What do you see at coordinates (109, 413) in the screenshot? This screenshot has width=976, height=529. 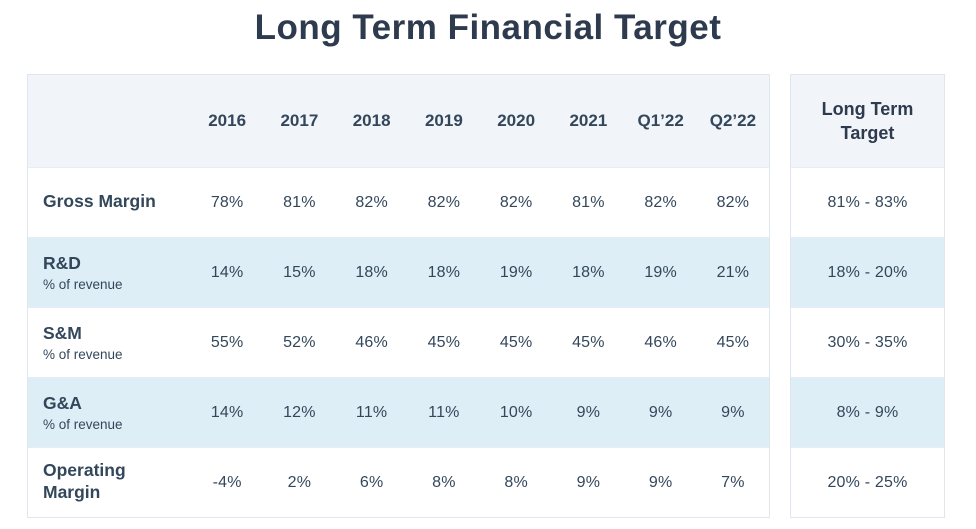 I see `row-label-cell: G&A % of revenue` at bounding box center [109, 413].